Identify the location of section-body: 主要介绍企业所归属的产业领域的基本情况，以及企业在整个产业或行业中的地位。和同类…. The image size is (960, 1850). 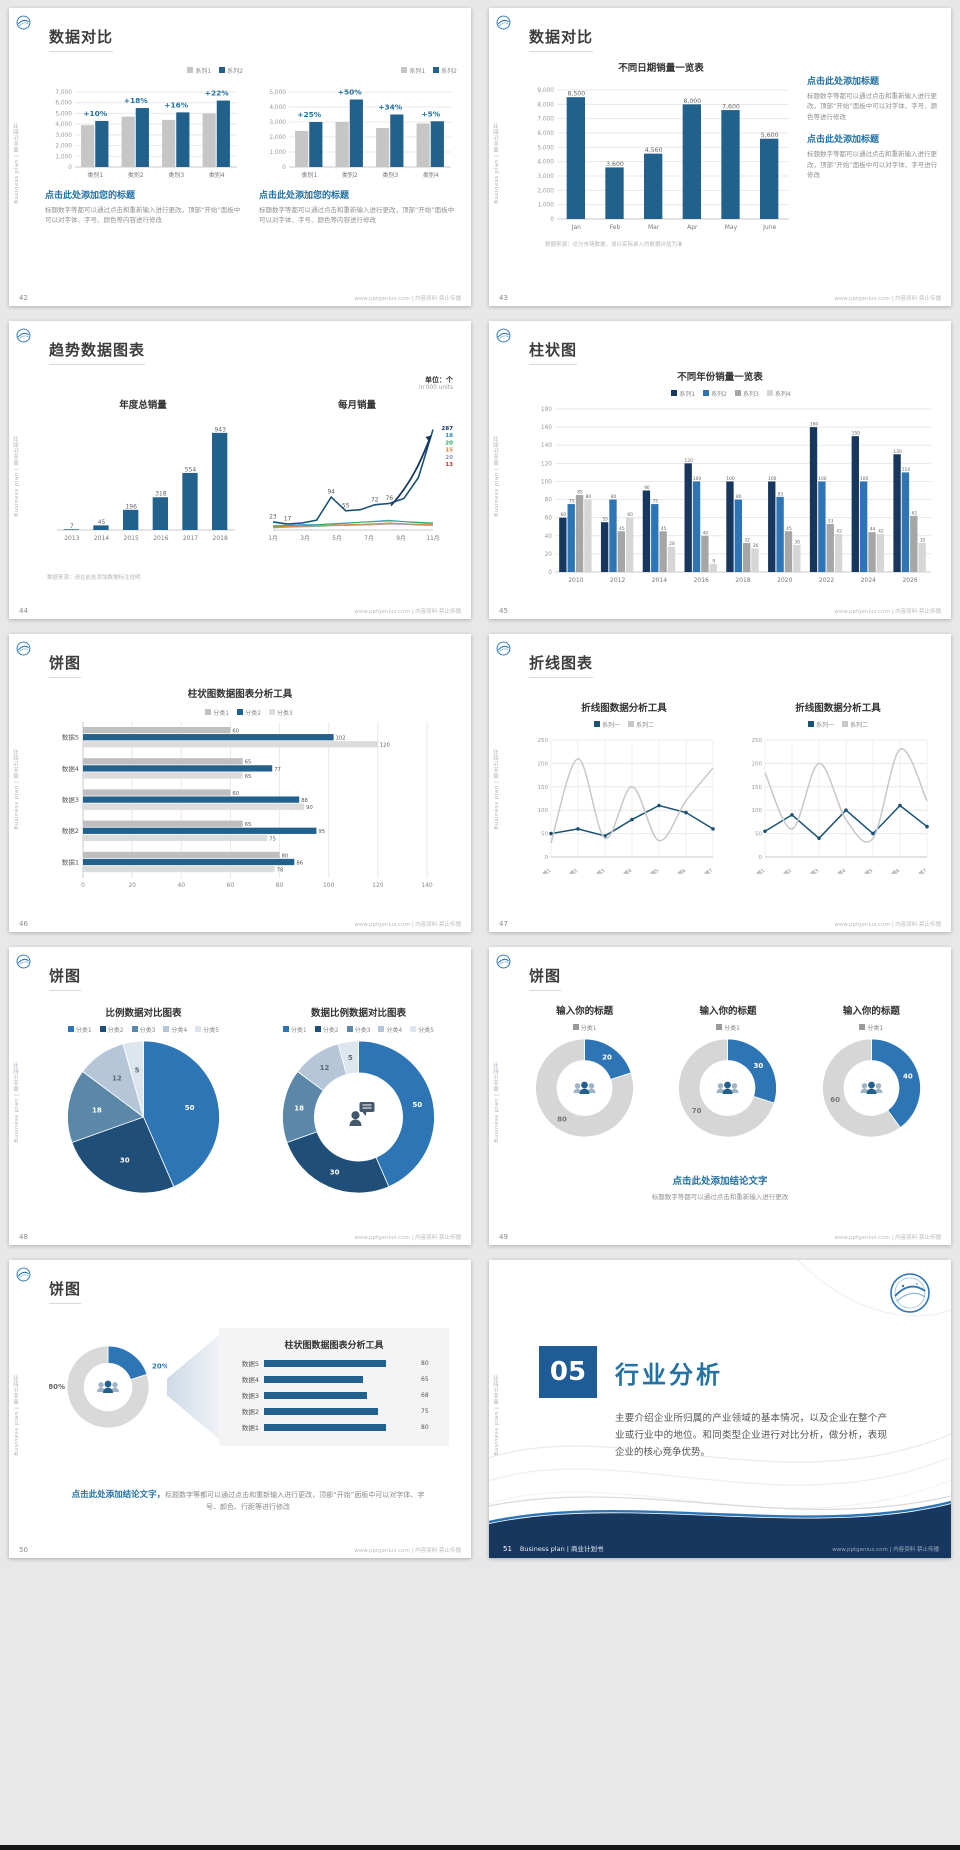
(751, 1436).